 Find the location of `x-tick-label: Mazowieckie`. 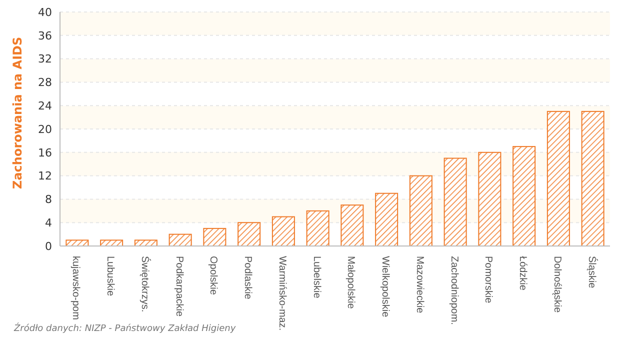

x-tick-label: Mazowieckie is located at coordinates (419, 285).